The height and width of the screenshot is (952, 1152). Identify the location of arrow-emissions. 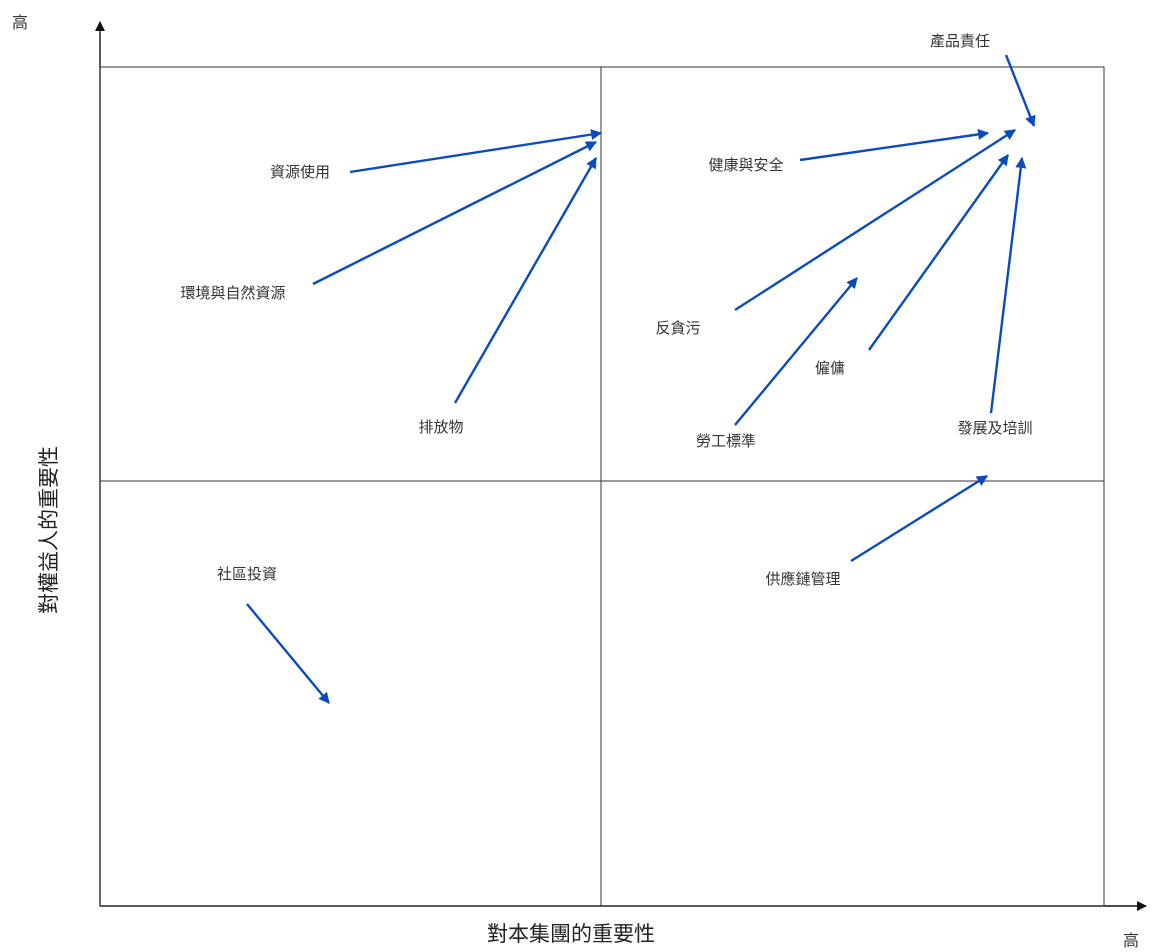
(525, 280).